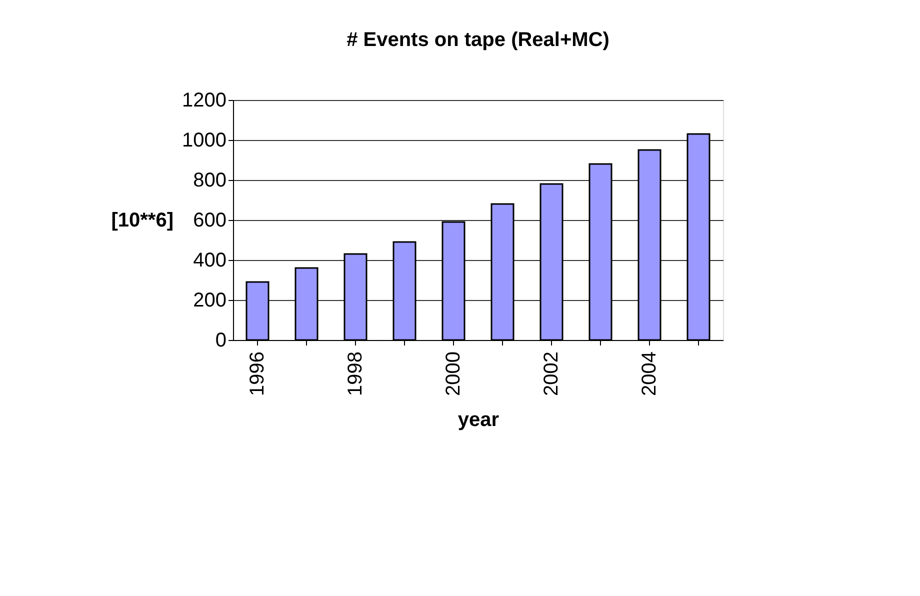 The width and height of the screenshot is (920, 596). What do you see at coordinates (209, 221) in the screenshot?
I see `y-tick-label: 600` at bounding box center [209, 221].